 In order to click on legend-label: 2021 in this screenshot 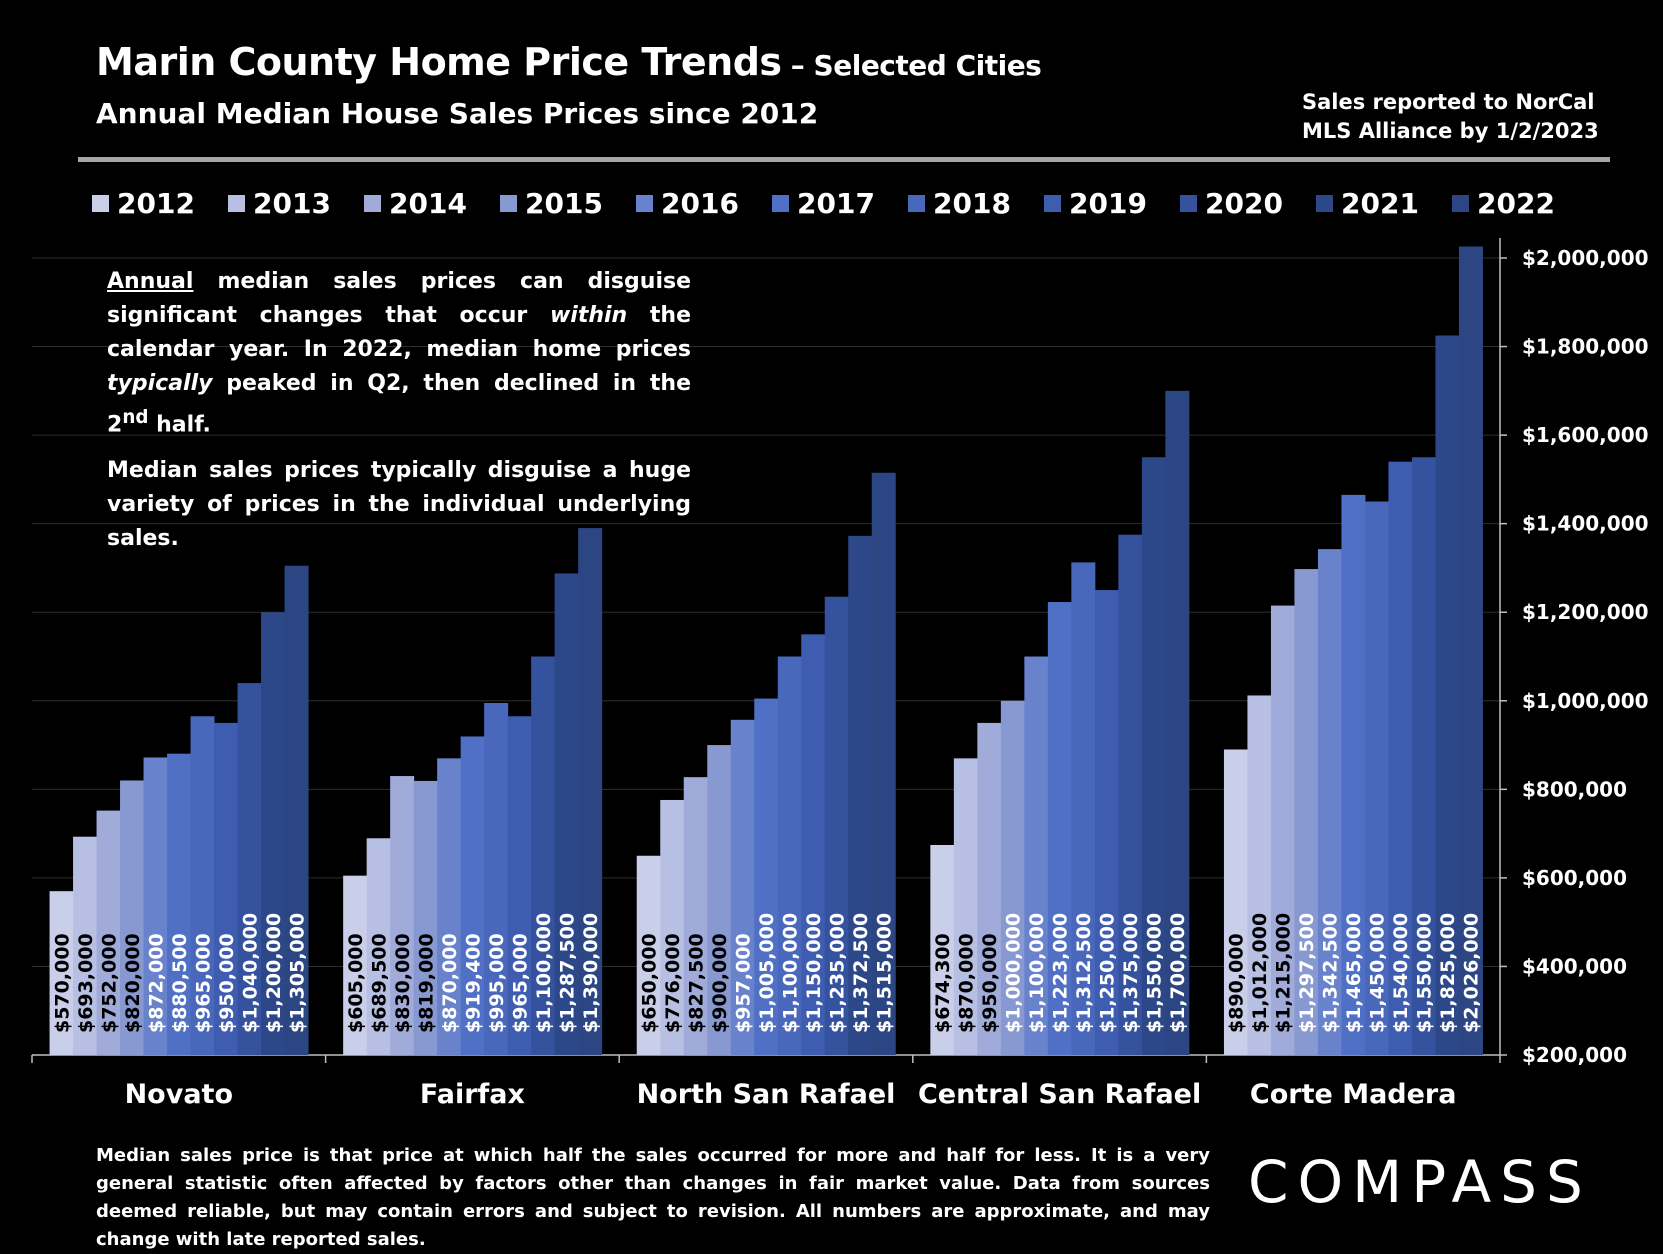, I will do `click(1380, 203)`.